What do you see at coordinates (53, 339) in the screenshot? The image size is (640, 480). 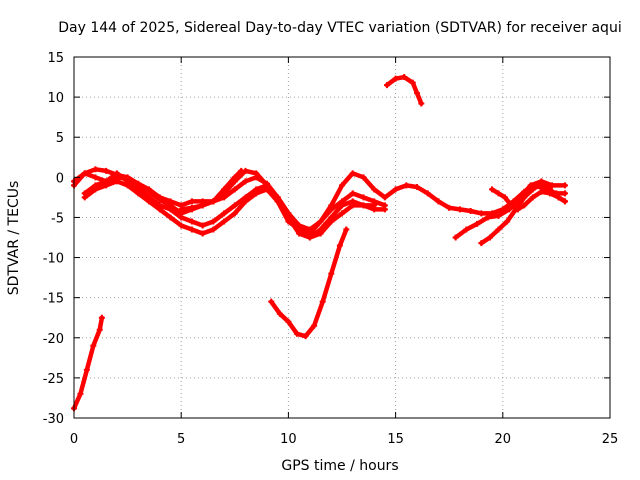 I see `y-tick-label: -20` at bounding box center [53, 339].